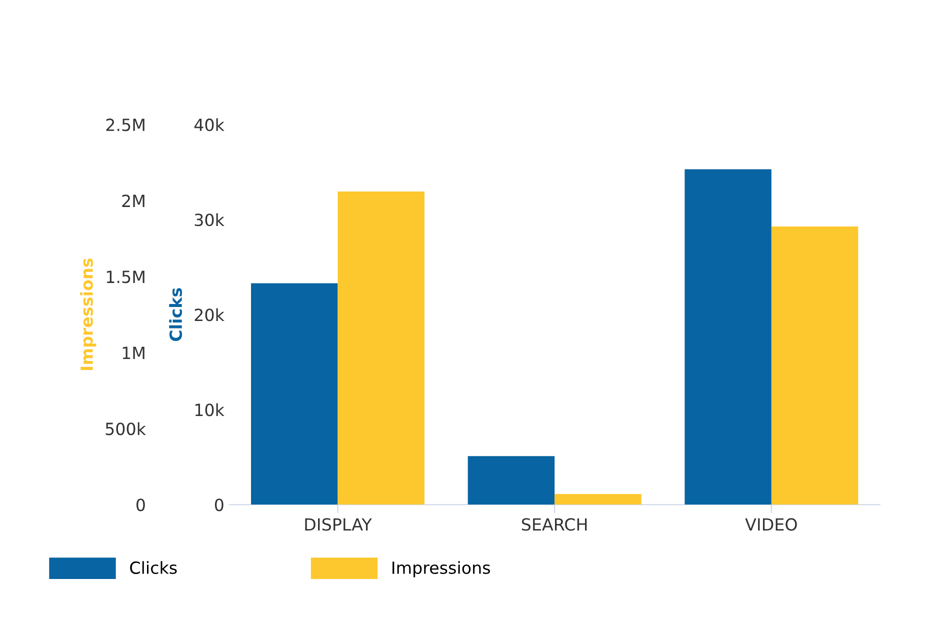  Describe the element at coordinates (126, 429) in the screenshot. I see `y2-tick-label: 500k` at that location.